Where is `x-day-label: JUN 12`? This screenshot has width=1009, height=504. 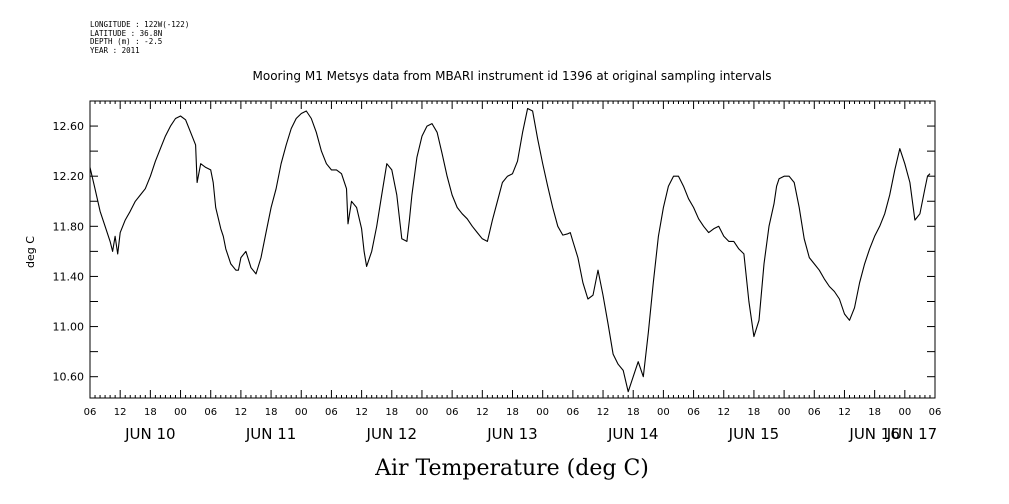 x-day-label: JUN 12 is located at coordinates (391, 434).